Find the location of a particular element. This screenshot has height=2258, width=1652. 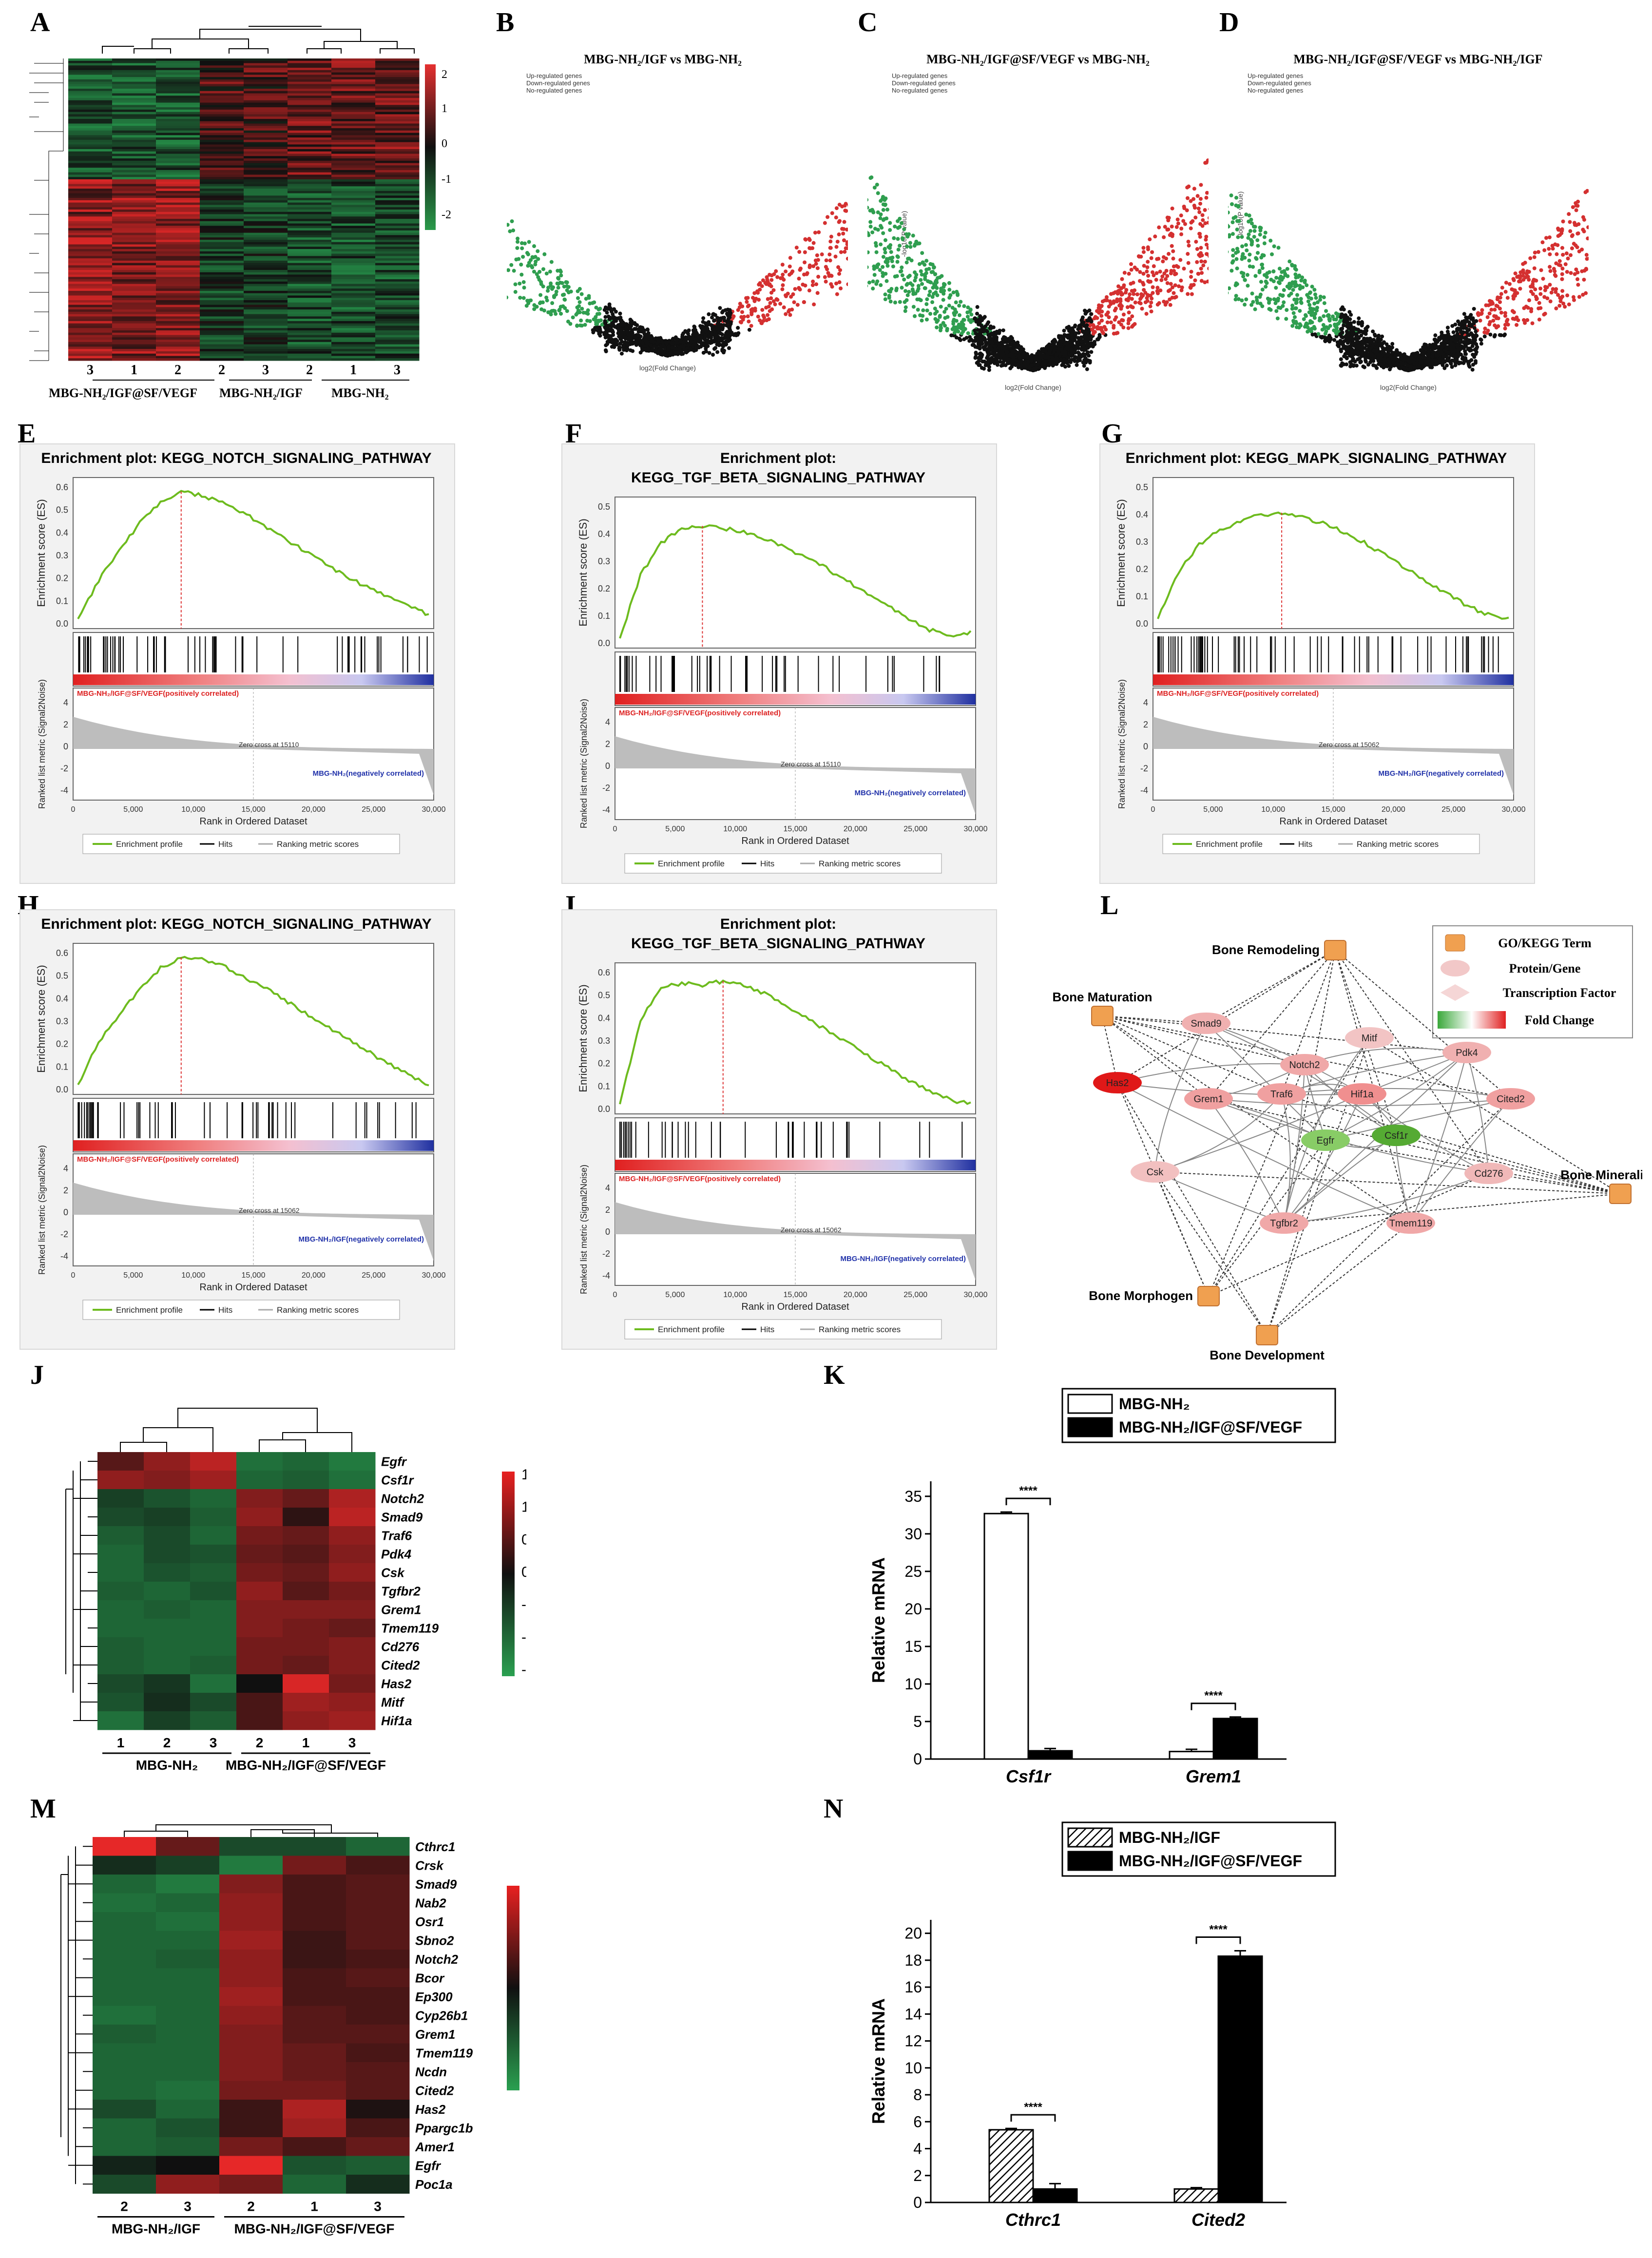

heatmap-a-group-label: MBG-NH₂/IGF is located at coordinates (261, 393).